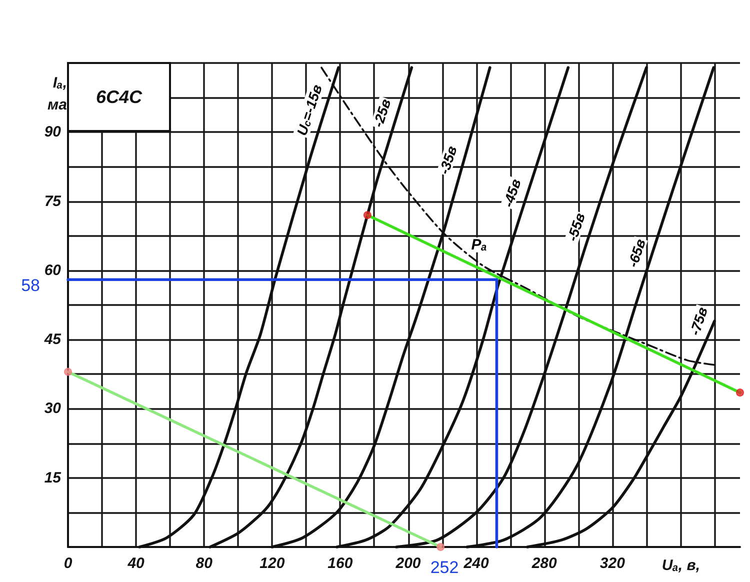 The width and height of the screenshot is (750, 582). Describe the element at coordinates (57, 94) in the screenshot. I see `y-axis-title: Iₐ, ма` at that location.